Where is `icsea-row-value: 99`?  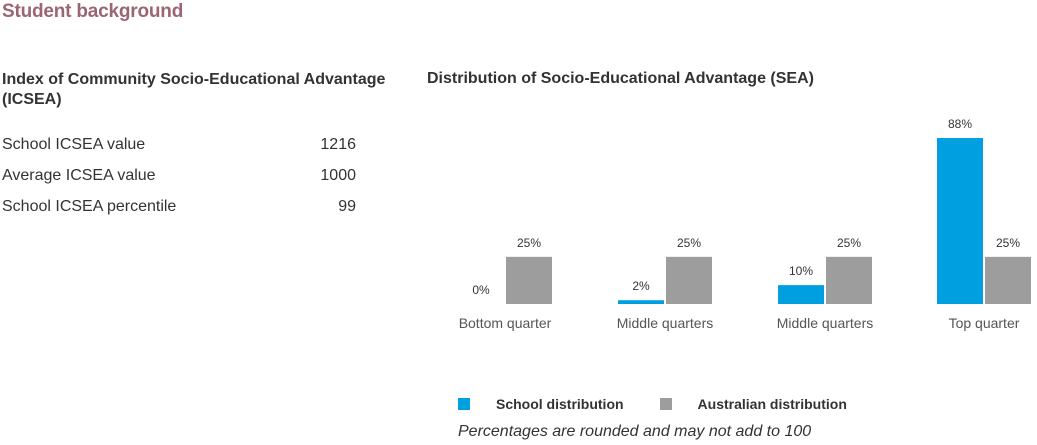
icsea-row-value: 99 is located at coordinates (347, 206).